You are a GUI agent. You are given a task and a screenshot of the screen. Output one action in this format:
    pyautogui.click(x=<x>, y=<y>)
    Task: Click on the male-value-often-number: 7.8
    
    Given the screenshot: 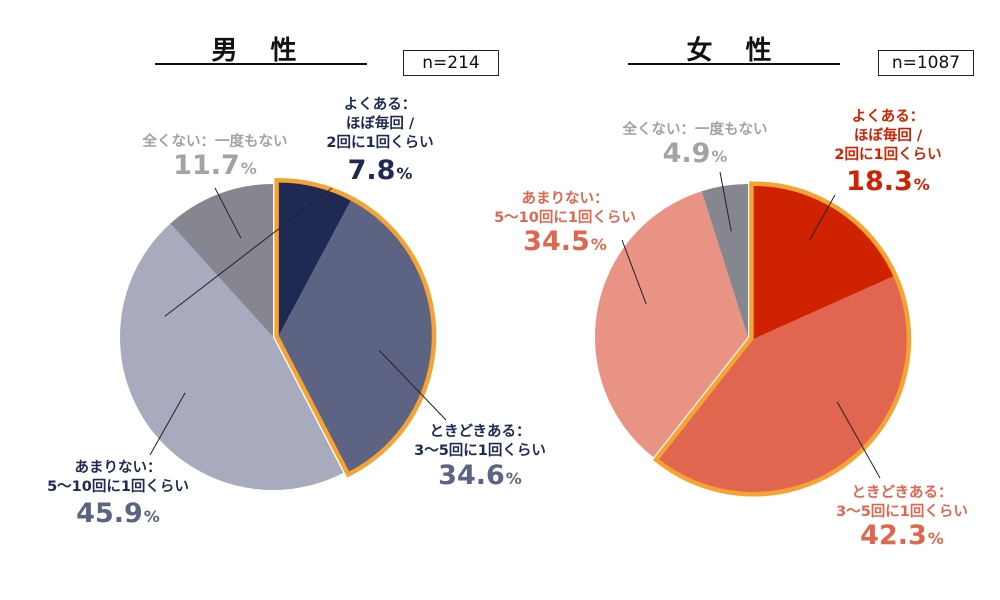 What is the action you would take?
    pyautogui.click(x=371, y=170)
    